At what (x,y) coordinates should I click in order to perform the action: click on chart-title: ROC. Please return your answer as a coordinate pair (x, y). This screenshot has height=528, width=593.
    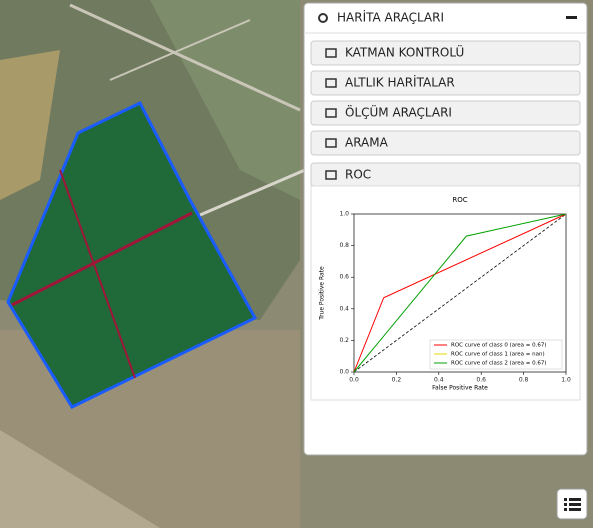
    Looking at the image, I should click on (459, 200).